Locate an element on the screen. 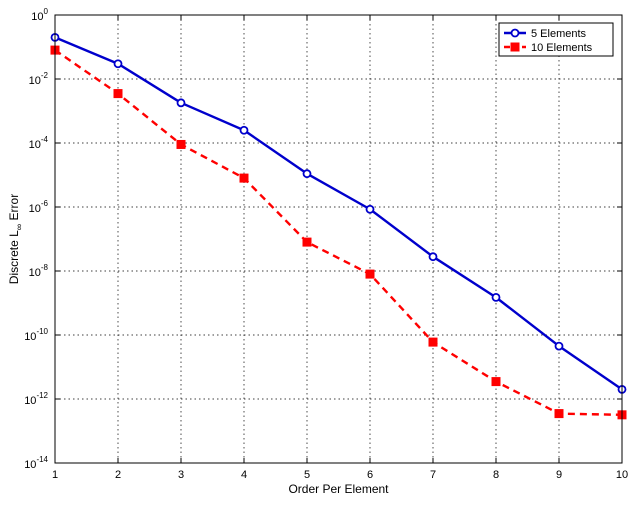  x-tick-label: 3 is located at coordinates (181, 475).